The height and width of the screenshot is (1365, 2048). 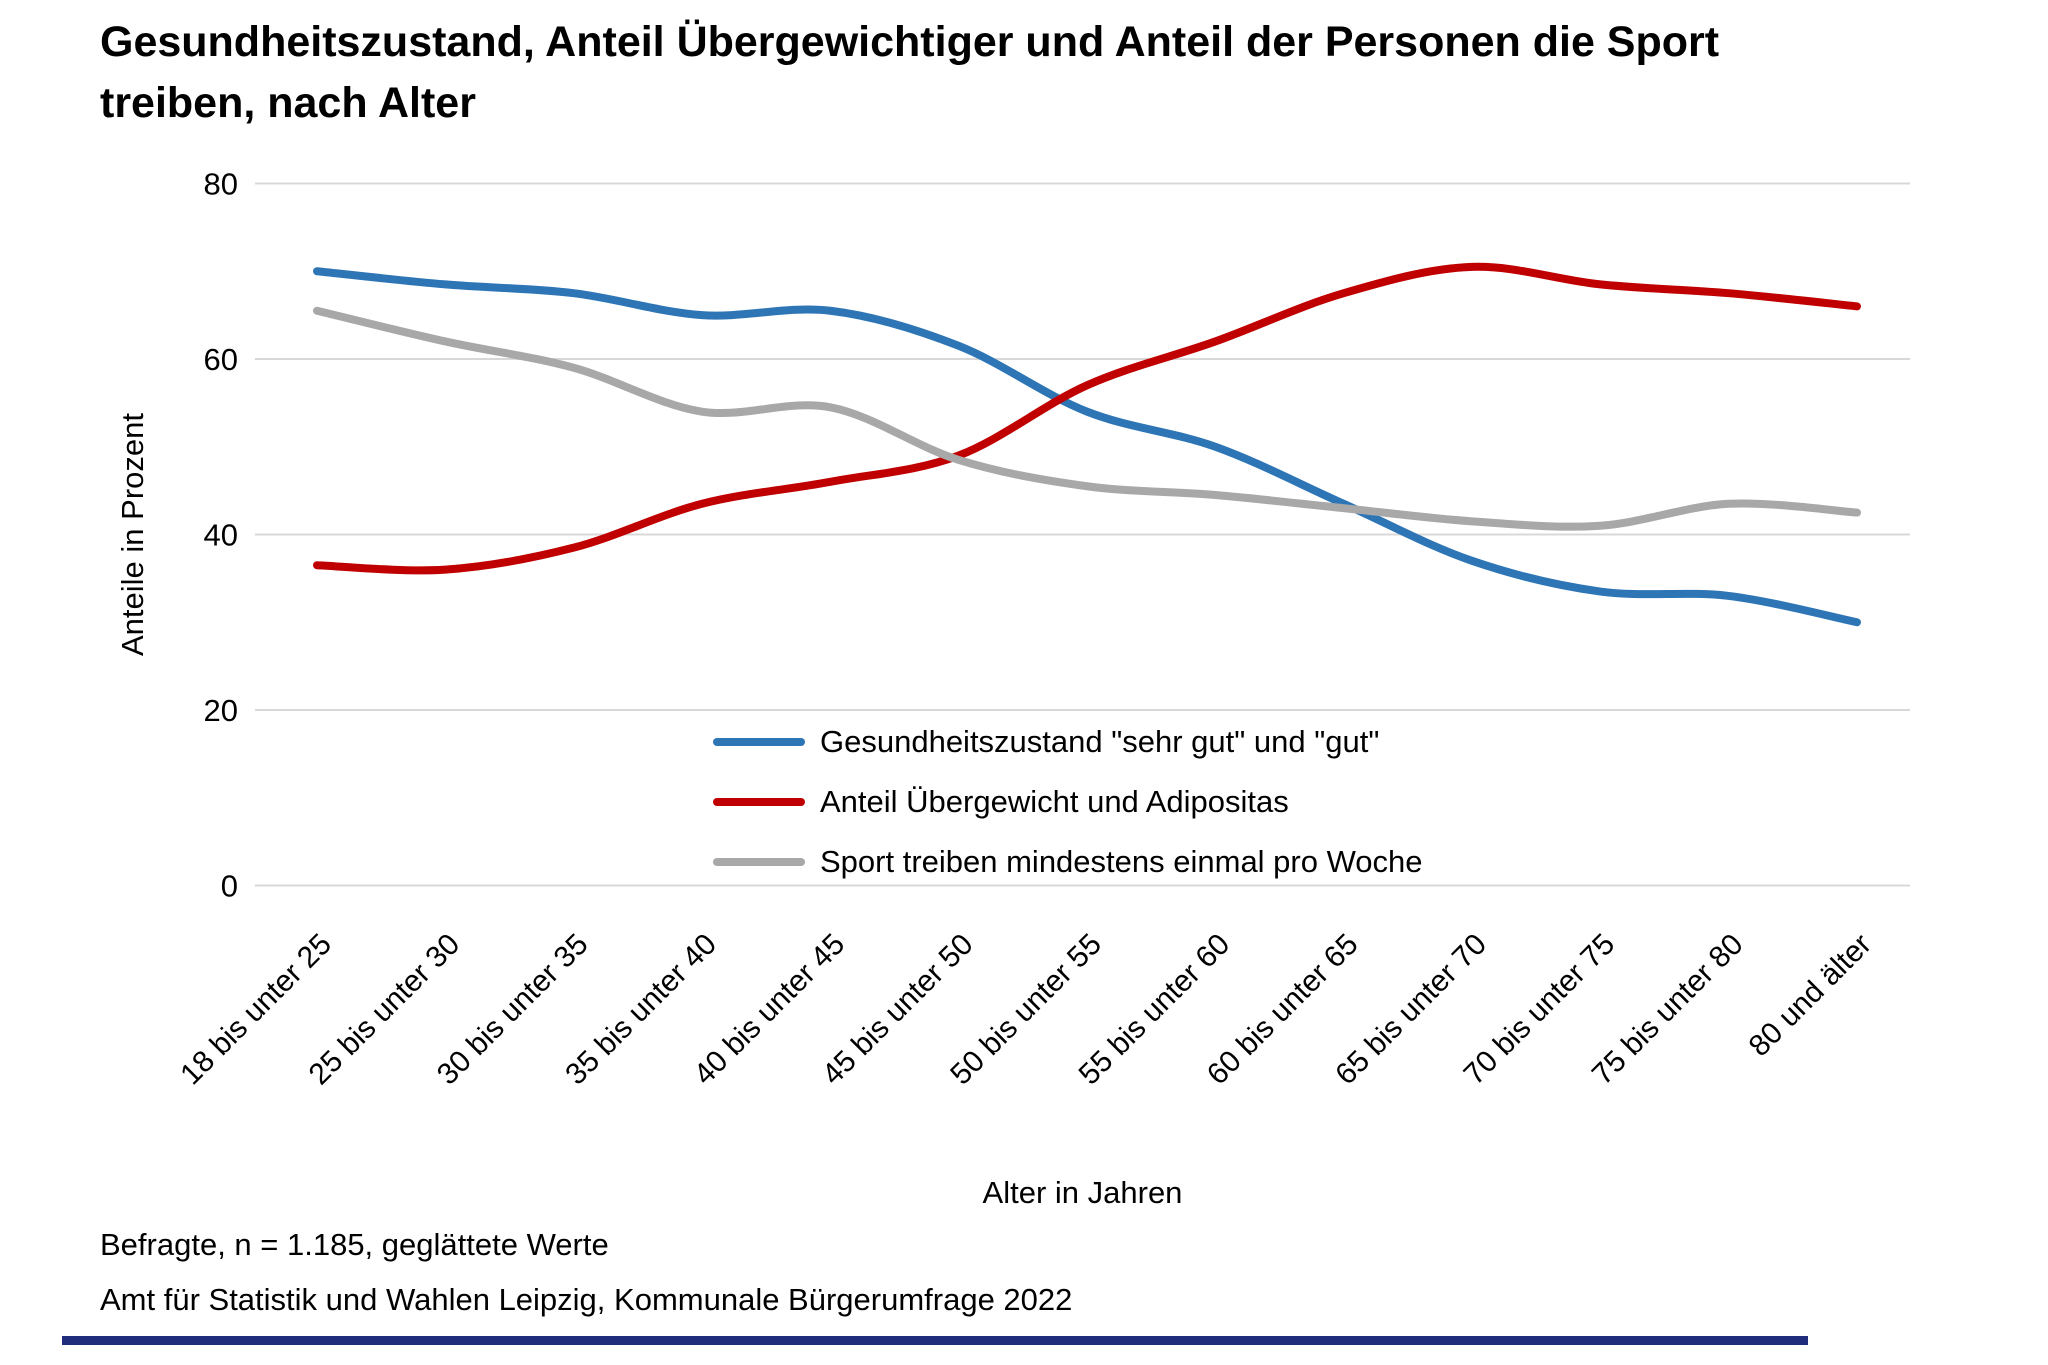 What do you see at coordinates (221, 359) in the screenshot?
I see `y-tick-label-60: 60` at bounding box center [221, 359].